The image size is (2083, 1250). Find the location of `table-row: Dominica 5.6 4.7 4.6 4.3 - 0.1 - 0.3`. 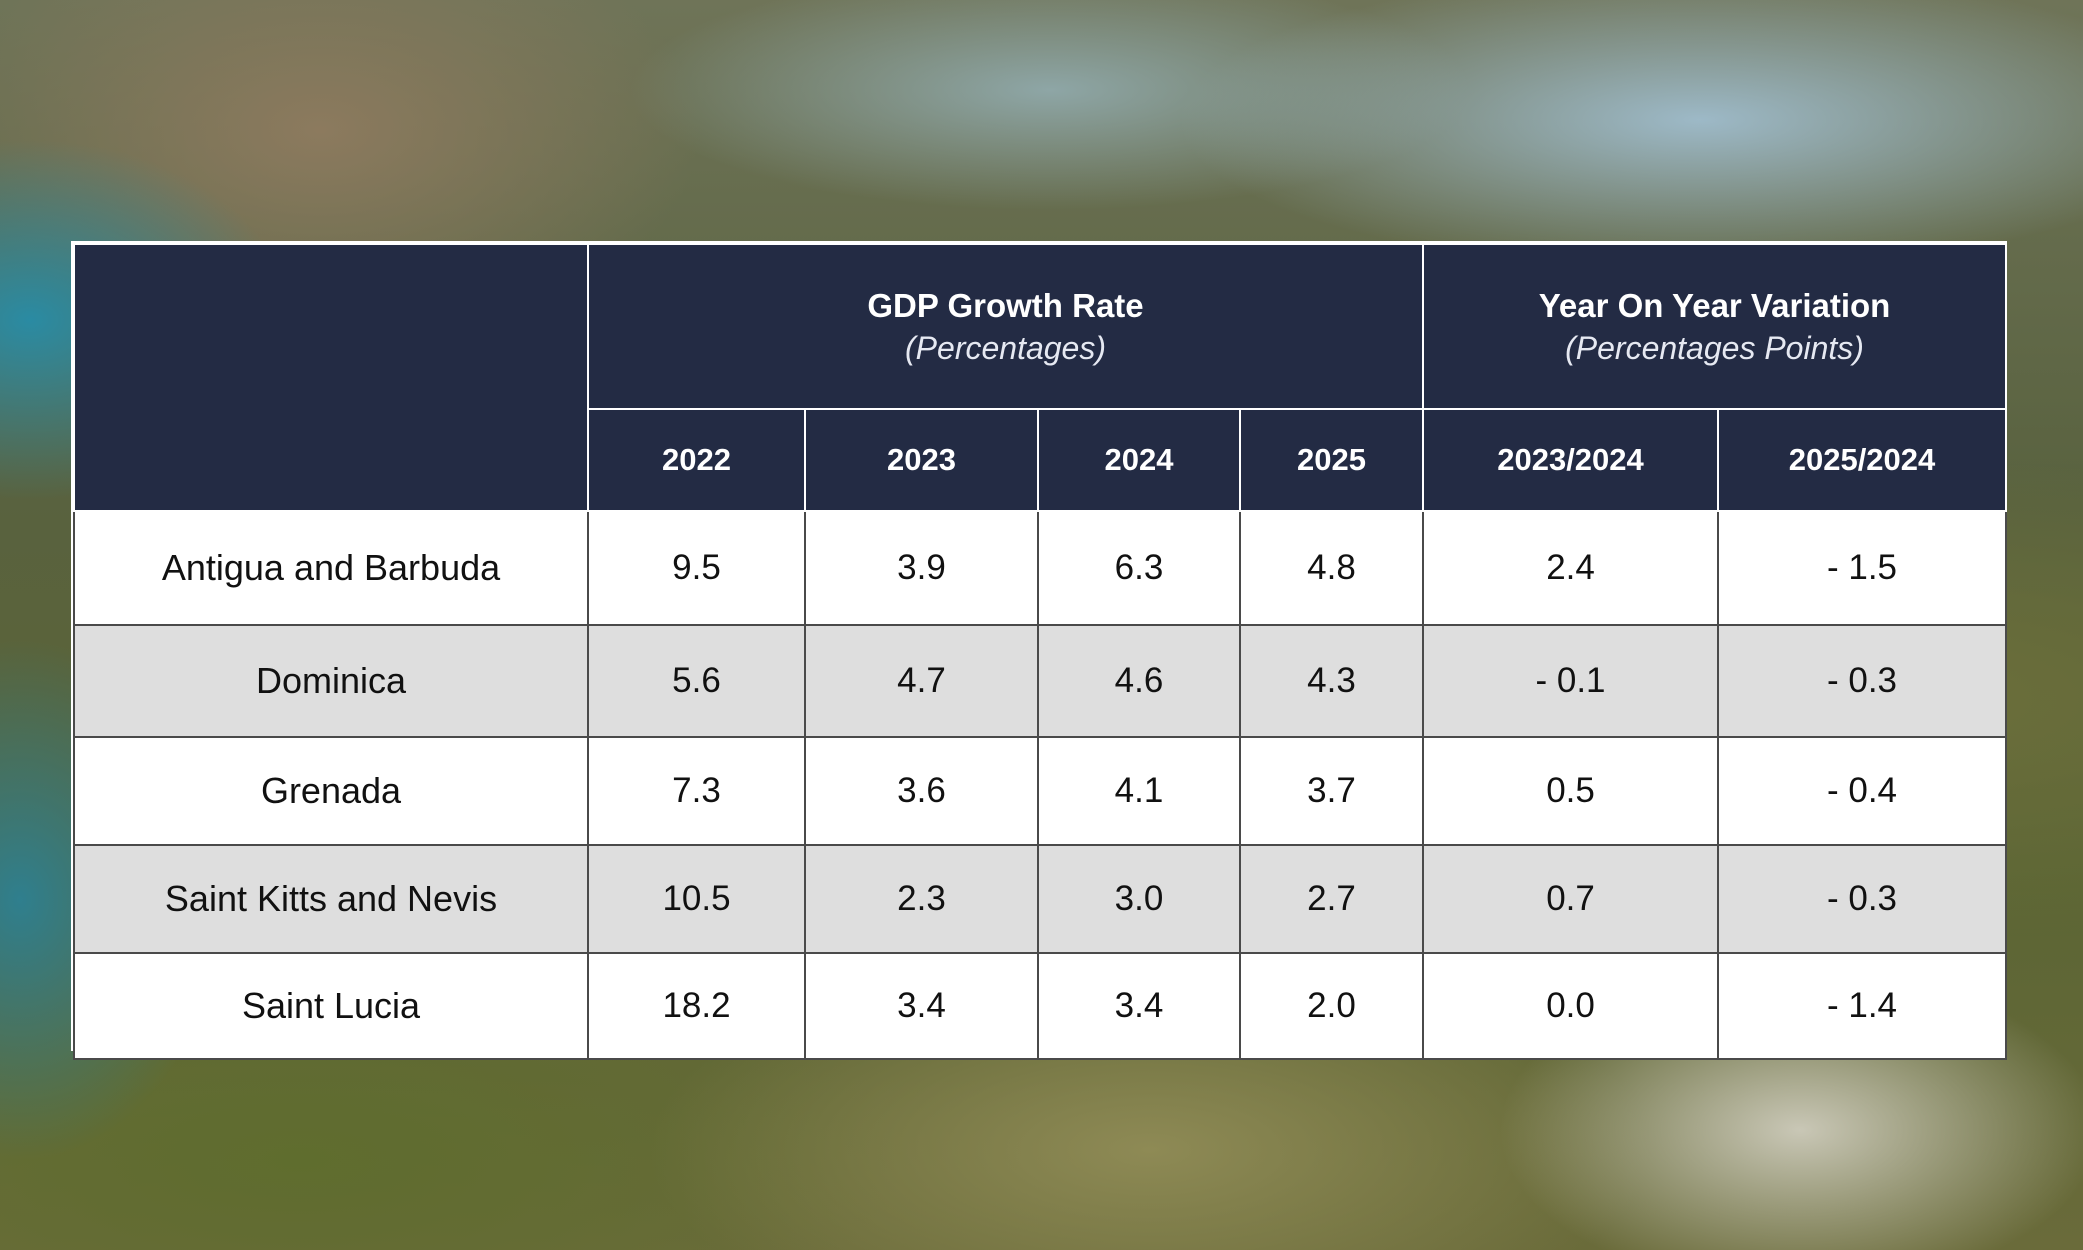

table-row: Dominica 5.6 4.7 4.6 4.3 - 0.1 - 0.3 is located at coordinates (1040, 681).